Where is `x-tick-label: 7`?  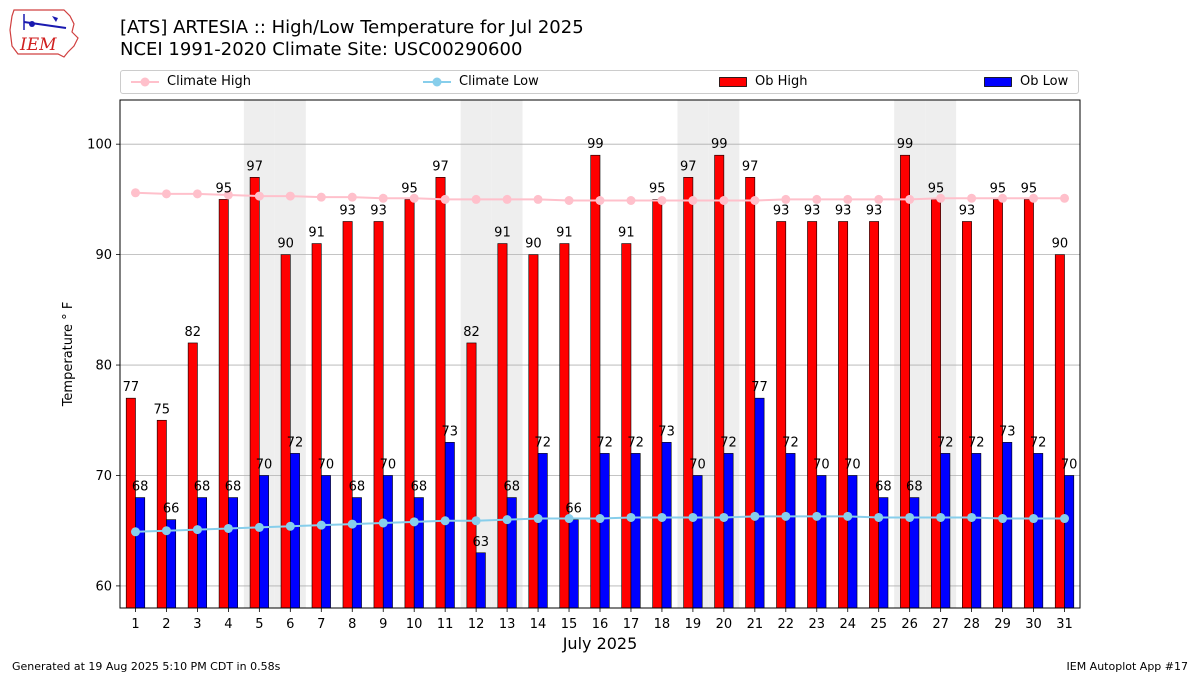
x-tick-label: 7 is located at coordinates (321, 624).